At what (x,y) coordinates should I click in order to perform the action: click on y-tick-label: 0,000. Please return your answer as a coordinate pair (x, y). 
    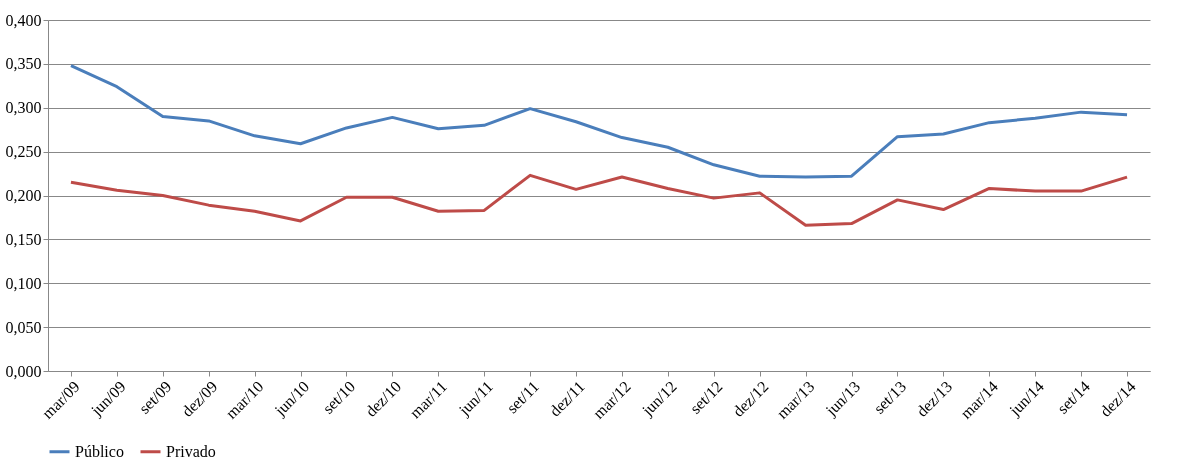
    Looking at the image, I should click on (23, 371).